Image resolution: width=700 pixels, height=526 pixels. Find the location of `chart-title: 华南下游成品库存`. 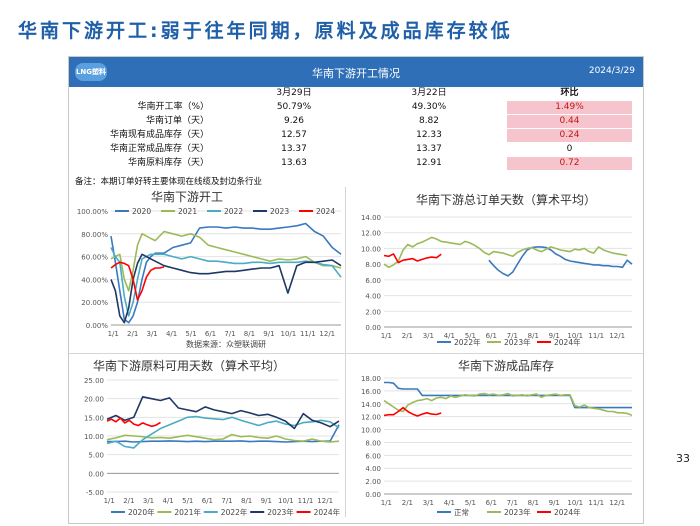

chart-title: 华南下游成品库存 is located at coordinates (506, 365).